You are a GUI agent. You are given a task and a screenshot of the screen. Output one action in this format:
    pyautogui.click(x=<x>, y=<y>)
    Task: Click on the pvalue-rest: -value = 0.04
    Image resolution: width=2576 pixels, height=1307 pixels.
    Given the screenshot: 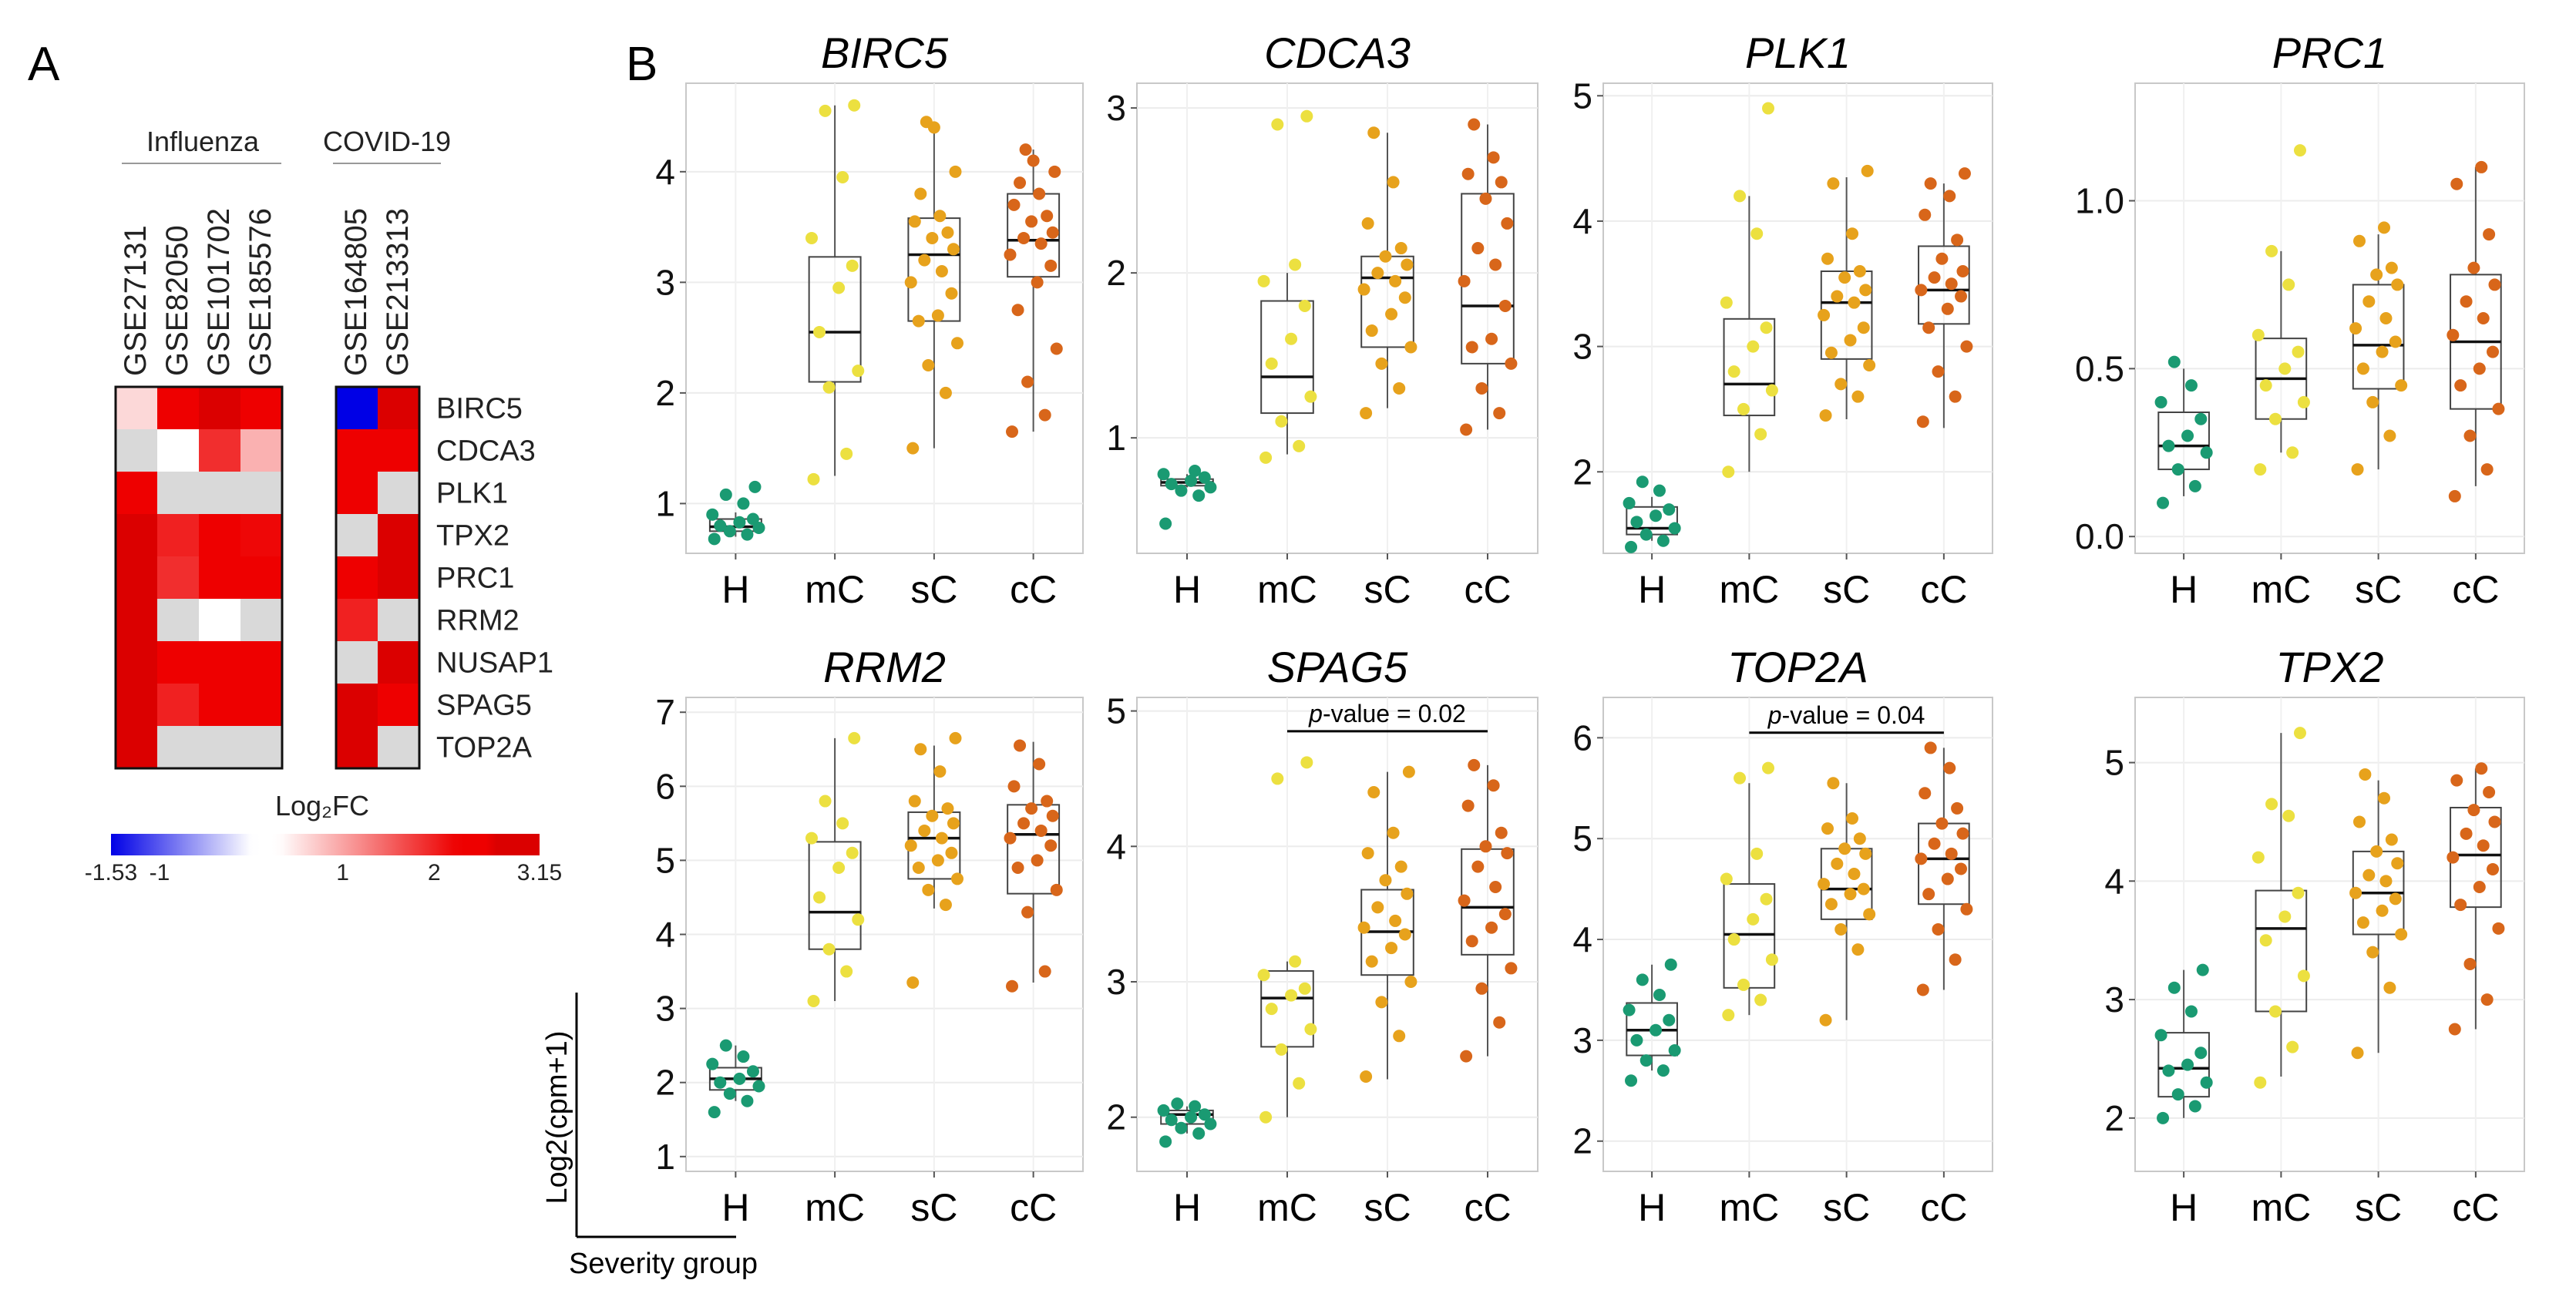 What is the action you would take?
    pyautogui.click(x=1853, y=715)
    